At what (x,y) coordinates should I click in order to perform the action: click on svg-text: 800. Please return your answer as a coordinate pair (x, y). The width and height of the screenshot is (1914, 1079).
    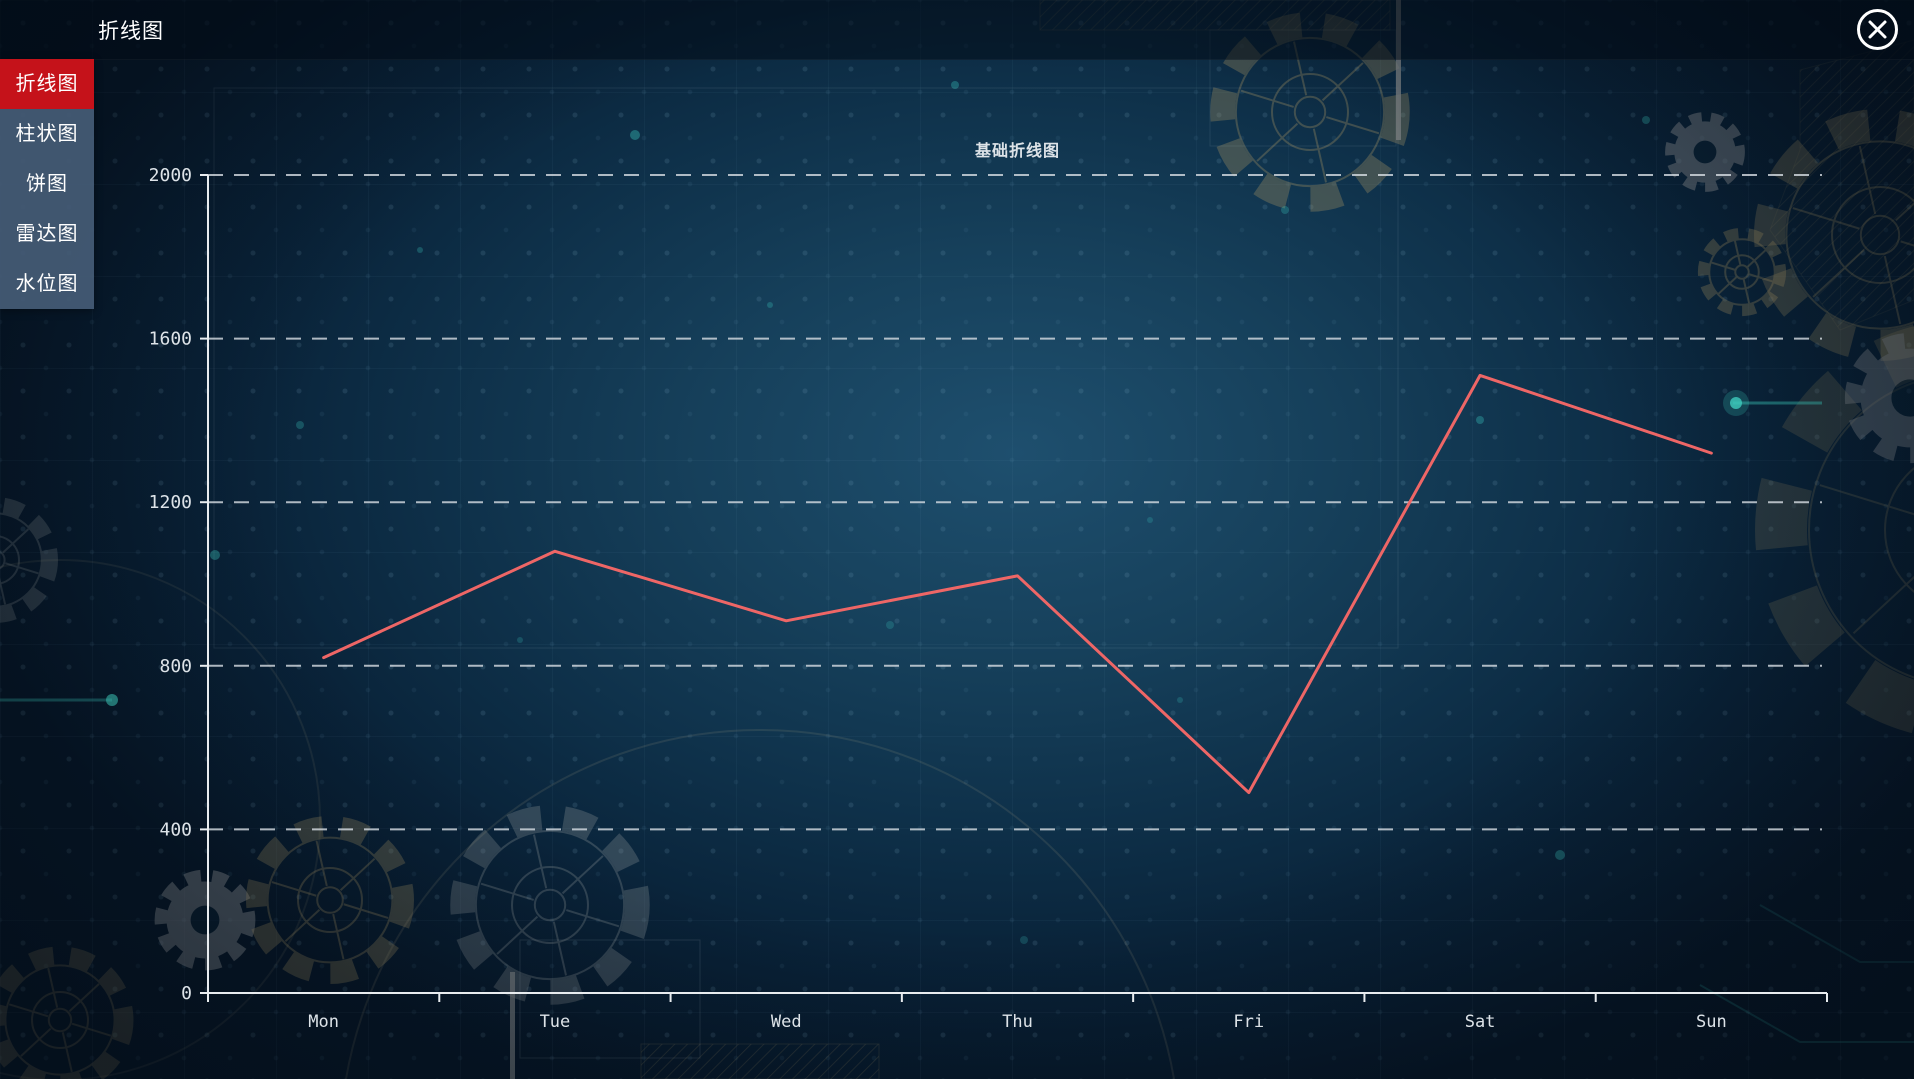
    Looking at the image, I should click on (175, 666).